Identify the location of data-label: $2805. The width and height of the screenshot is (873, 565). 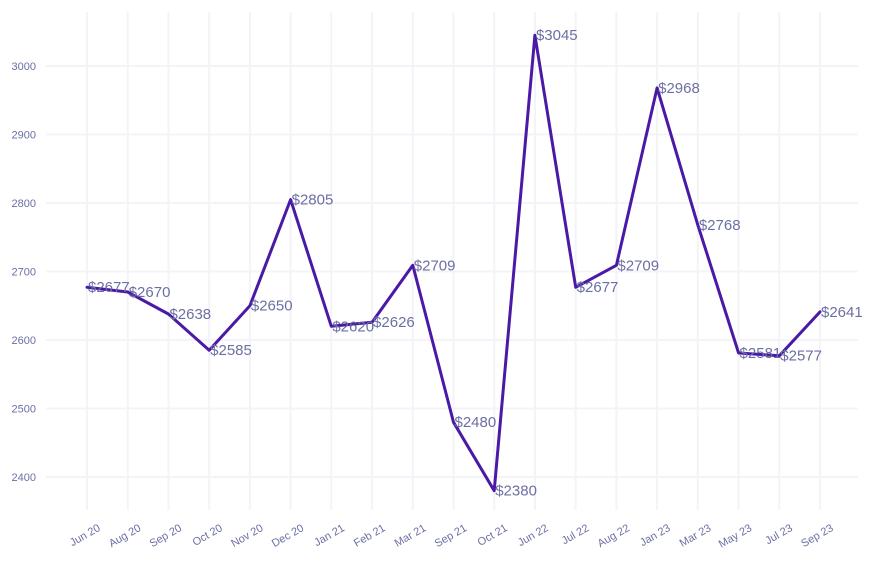
(313, 200).